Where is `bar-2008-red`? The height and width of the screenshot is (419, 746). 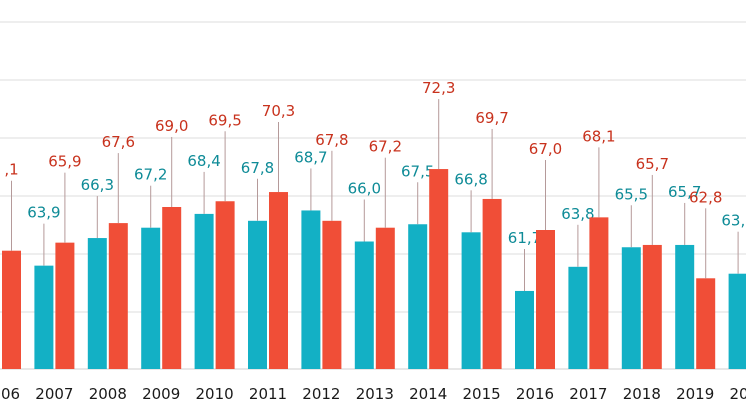 bar-2008-red is located at coordinates (118, 296).